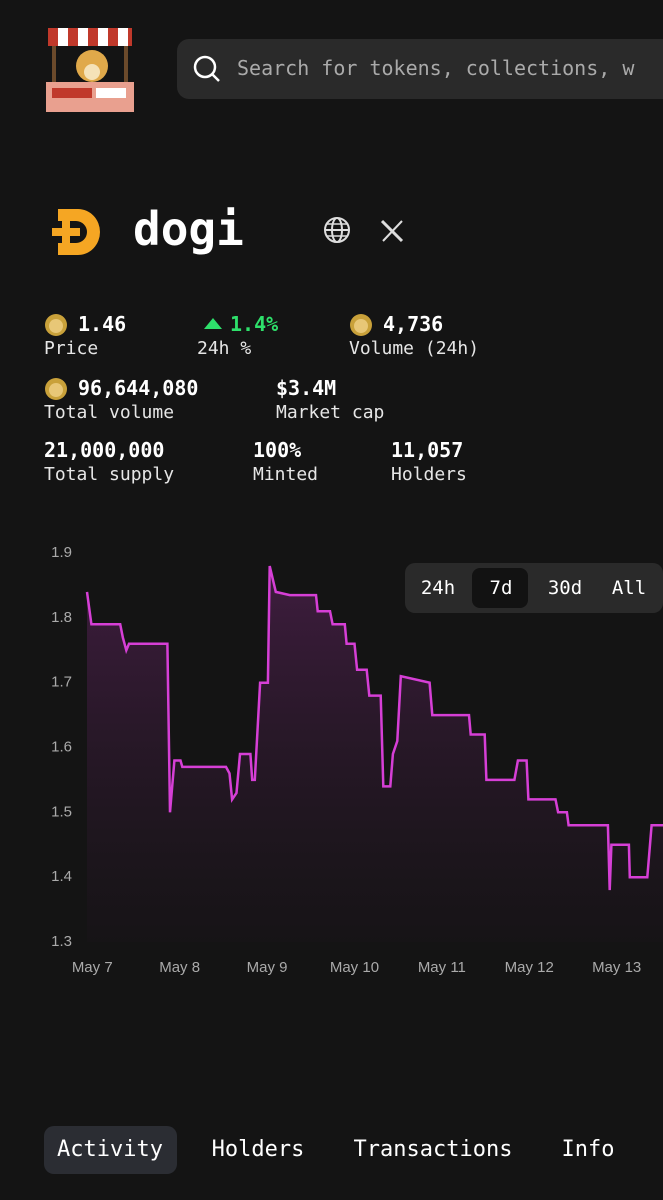  Describe the element at coordinates (436, 68) in the screenshot. I see `search-placeholder: Search for tokens, collections, w` at that location.